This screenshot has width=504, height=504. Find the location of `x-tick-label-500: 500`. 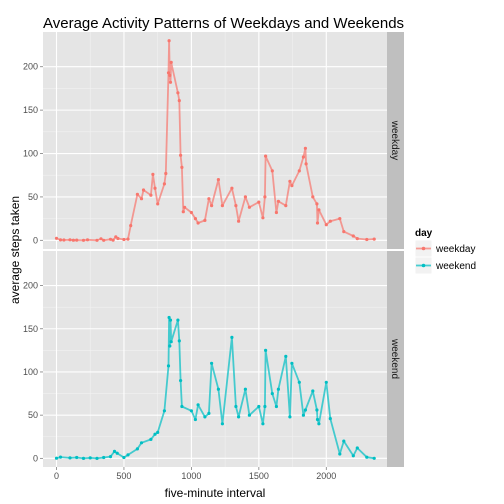

x-tick-label-500: 500 is located at coordinates (123, 476).